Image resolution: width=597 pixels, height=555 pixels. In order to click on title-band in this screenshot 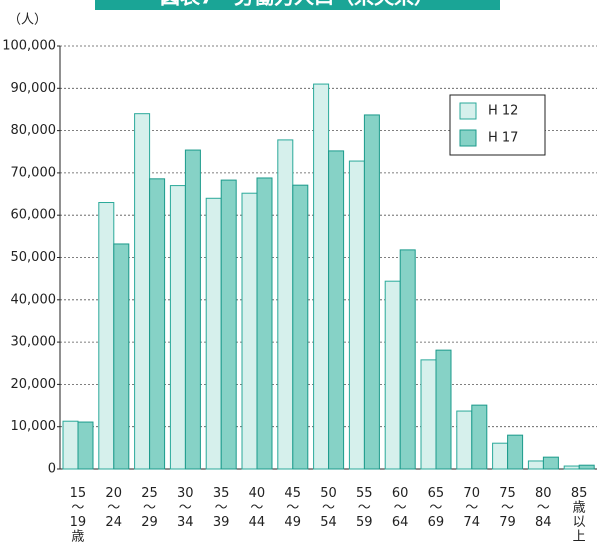, I will do `click(297, 5)`.